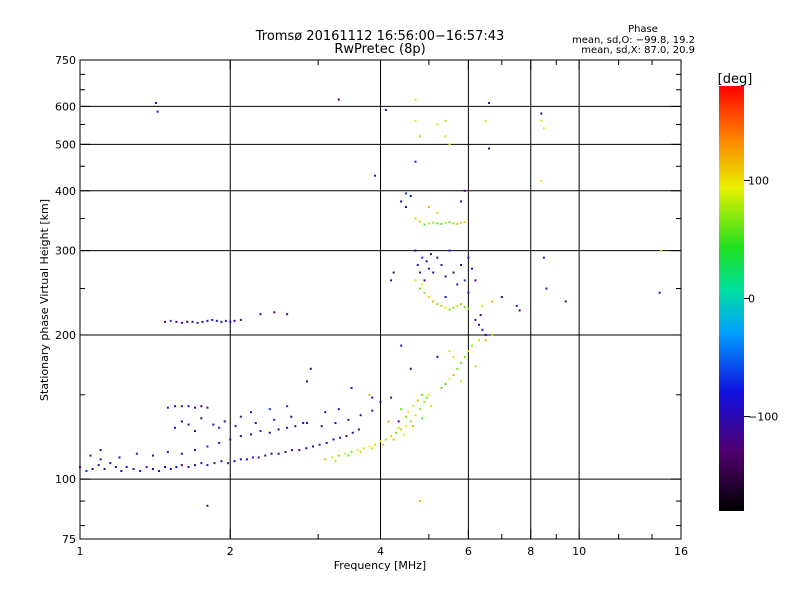  What do you see at coordinates (44, 300) in the screenshot?
I see `y-axis-label: Stationary phase Virtual Height [km]` at bounding box center [44, 300].